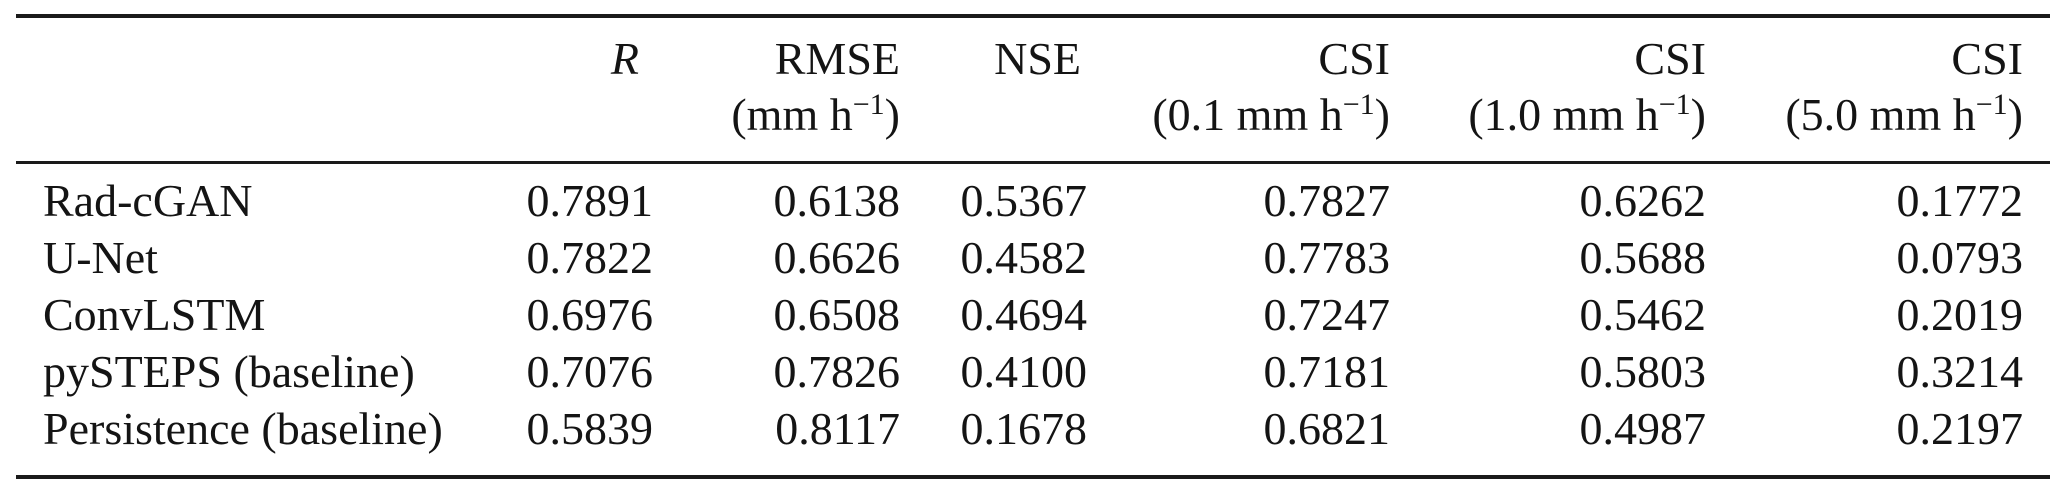 This screenshot has width=2067, height=501. I want to click on column-unit: (5.0 mm h−1), so click(1864, 115).